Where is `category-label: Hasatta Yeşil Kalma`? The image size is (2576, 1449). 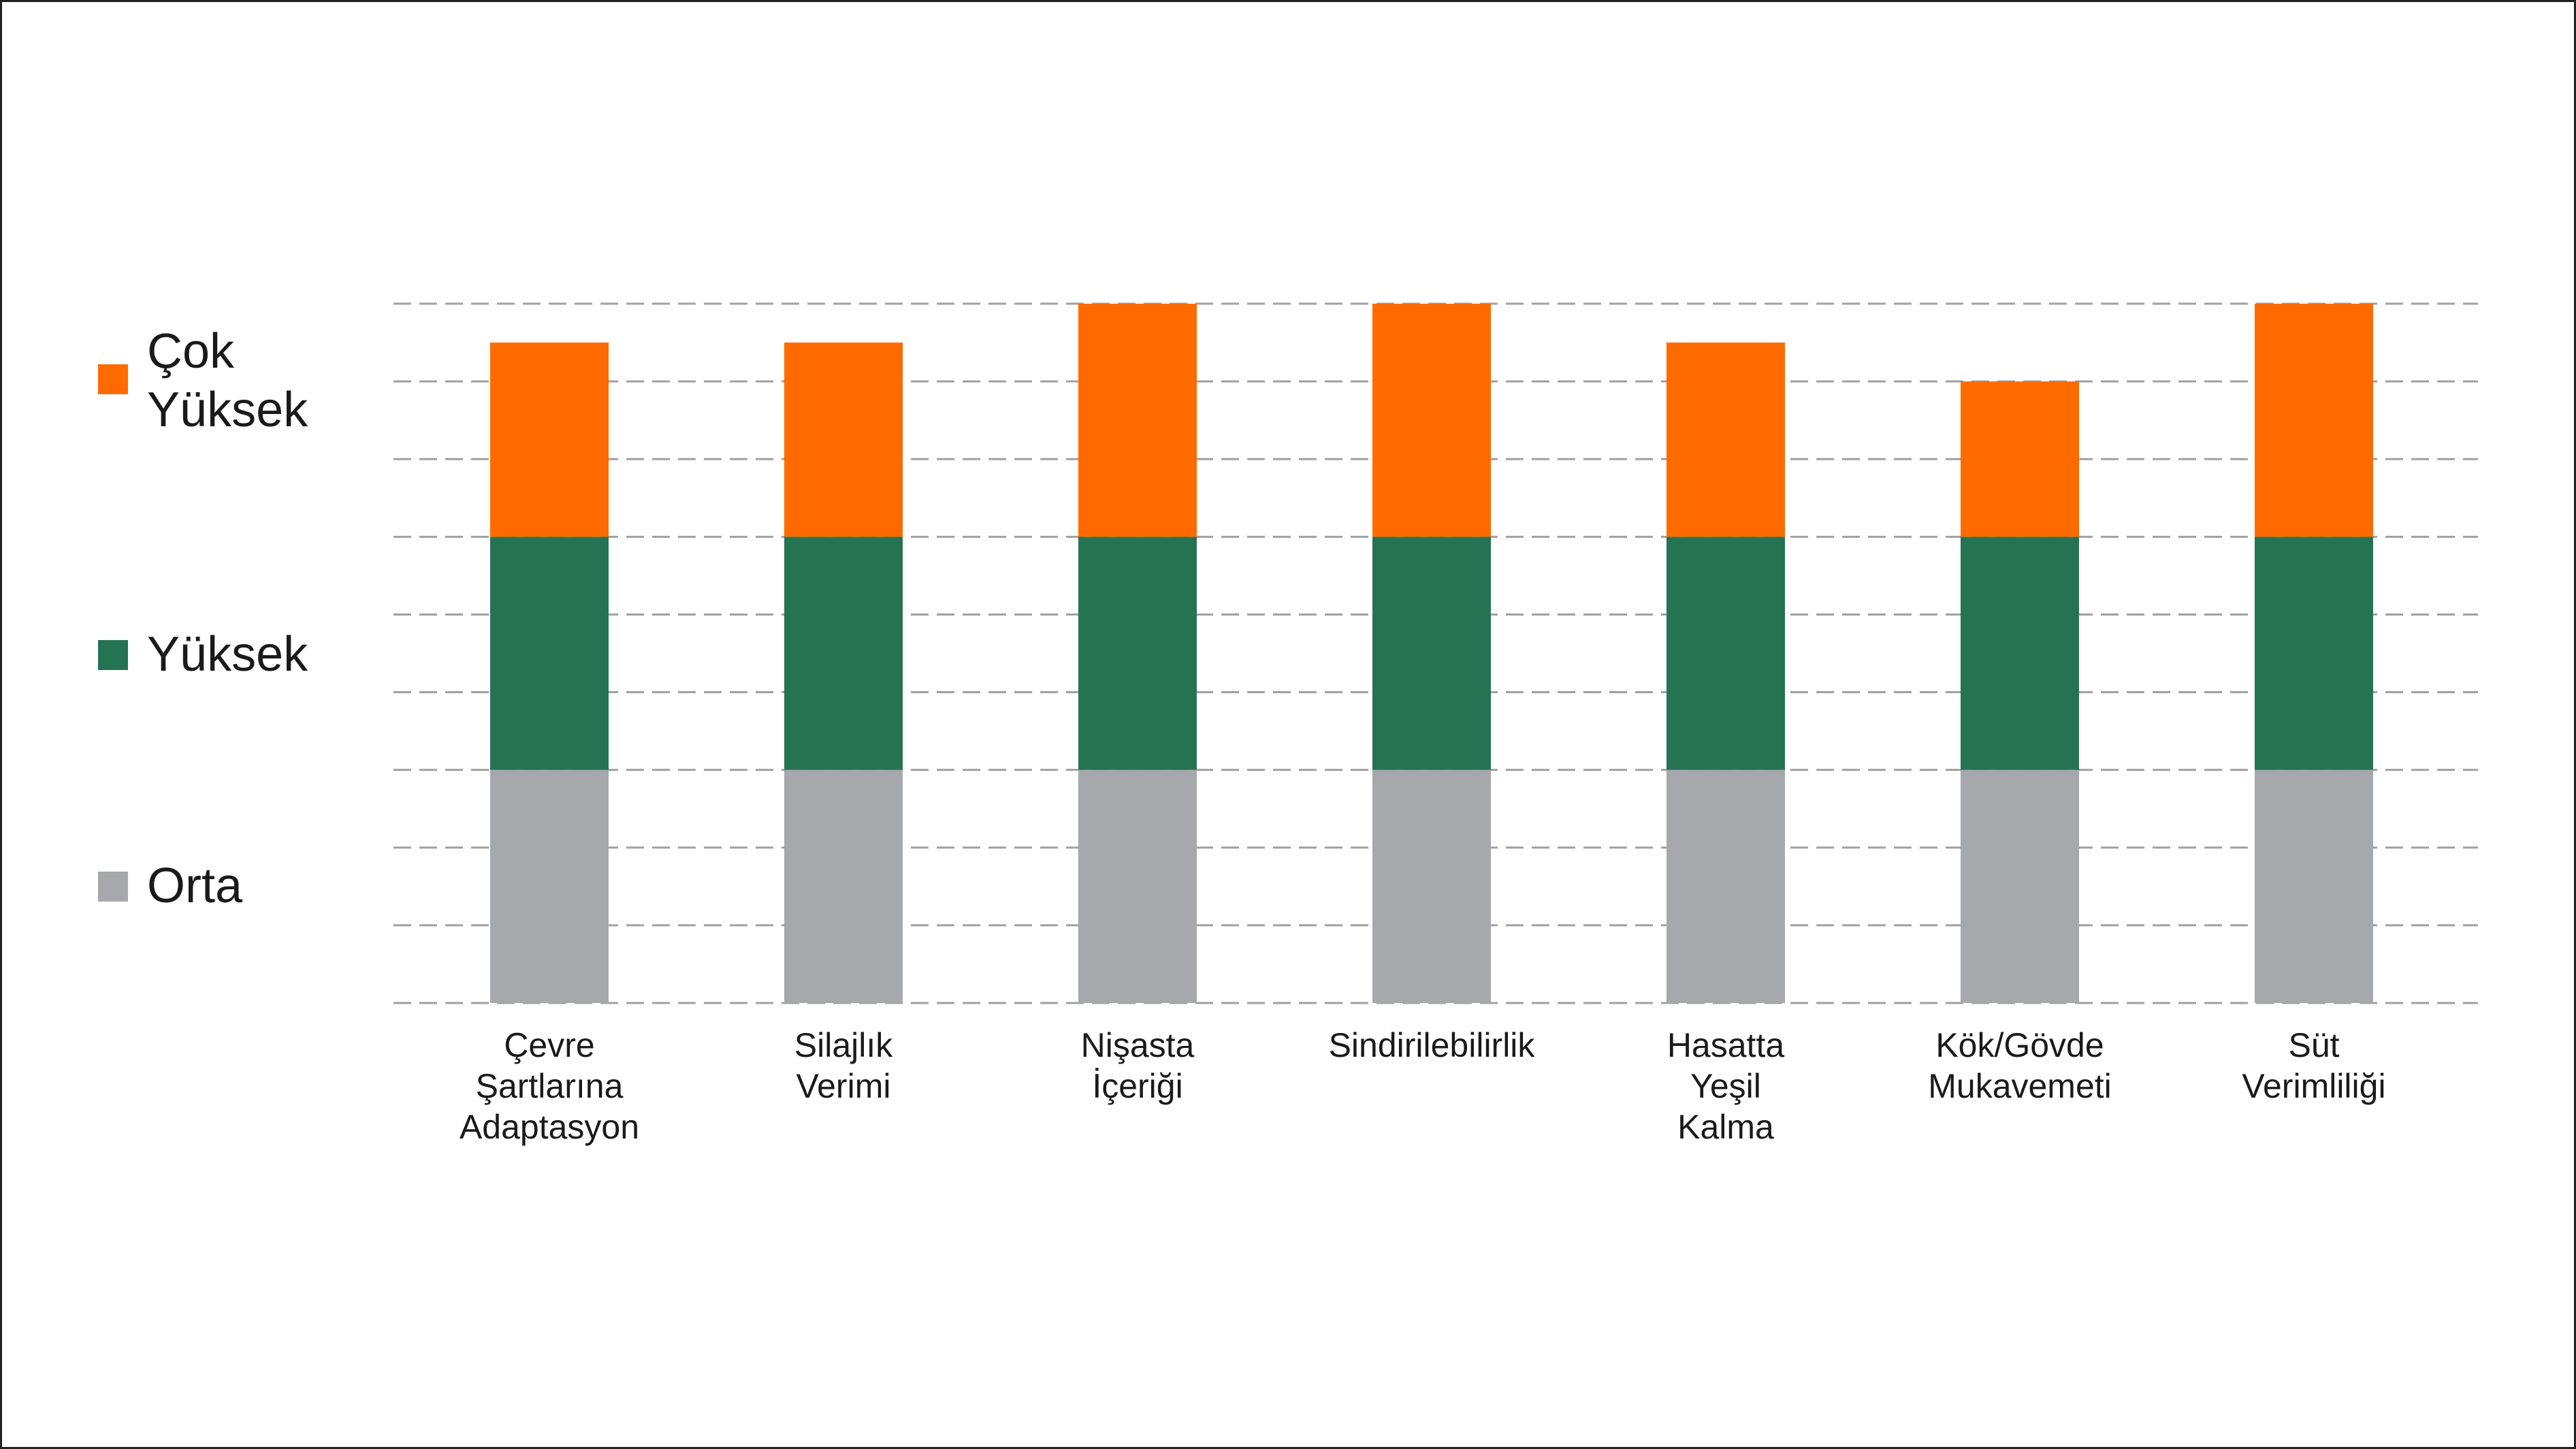 category-label: Hasatta Yeşil Kalma is located at coordinates (1726, 1086).